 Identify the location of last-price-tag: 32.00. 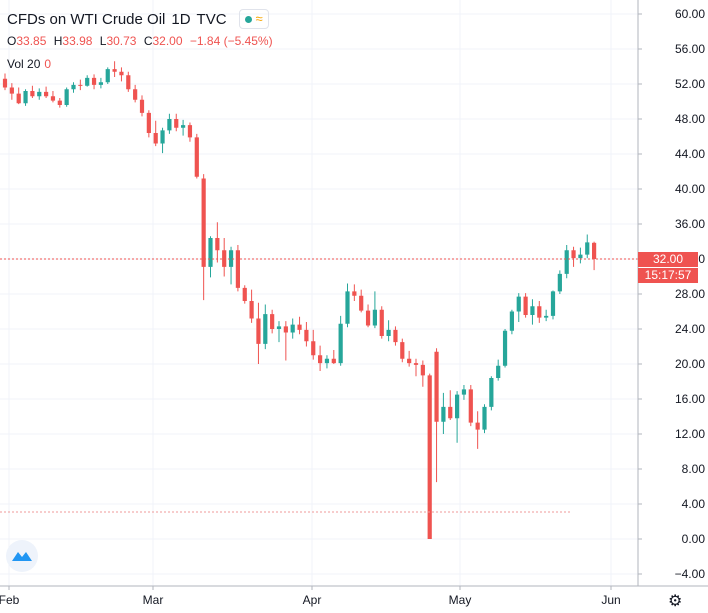
(668, 259).